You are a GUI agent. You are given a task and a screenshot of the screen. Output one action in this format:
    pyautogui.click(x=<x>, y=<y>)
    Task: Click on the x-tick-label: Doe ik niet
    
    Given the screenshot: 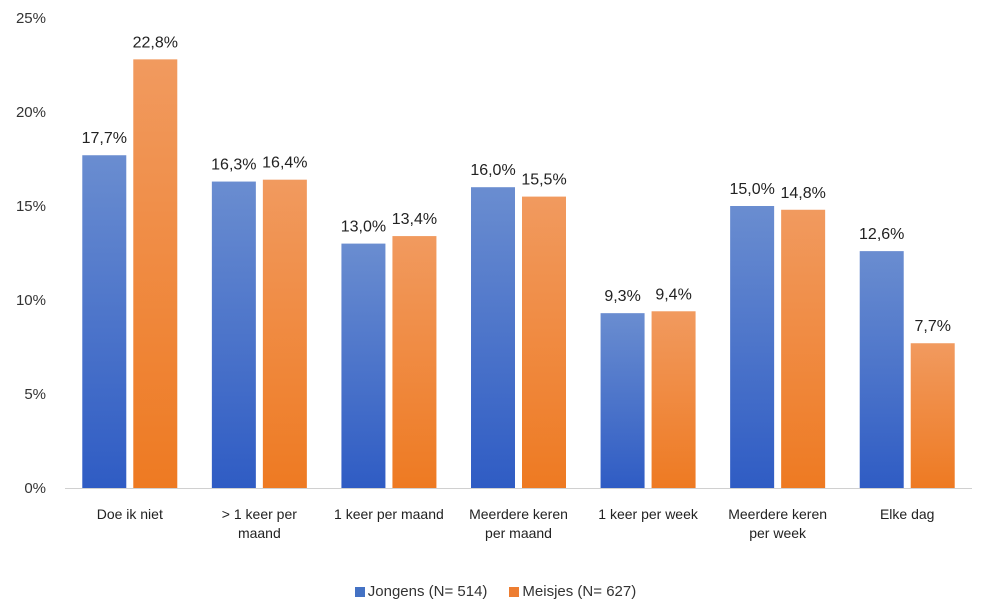 What is the action you would take?
    pyautogui.click(x=130, y=514)
    